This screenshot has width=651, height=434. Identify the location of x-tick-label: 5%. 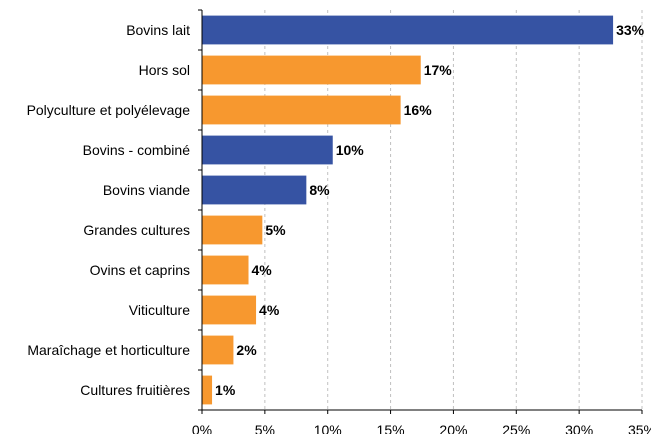
(265, 428).